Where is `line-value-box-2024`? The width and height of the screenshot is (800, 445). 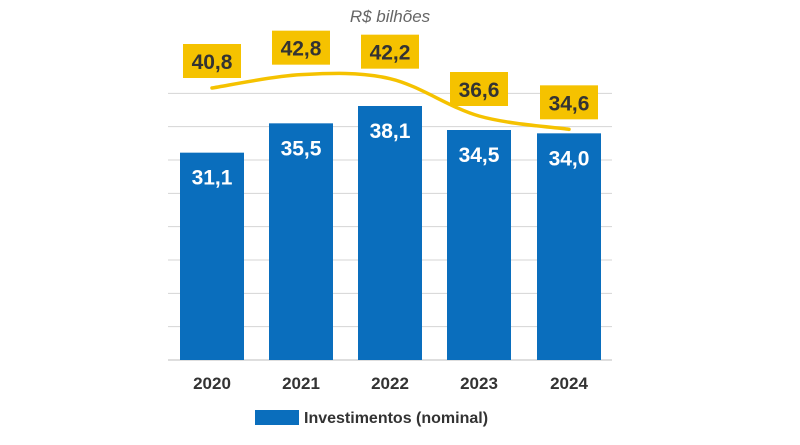
line-value-box-2024 is located at coordinates (569, 102).